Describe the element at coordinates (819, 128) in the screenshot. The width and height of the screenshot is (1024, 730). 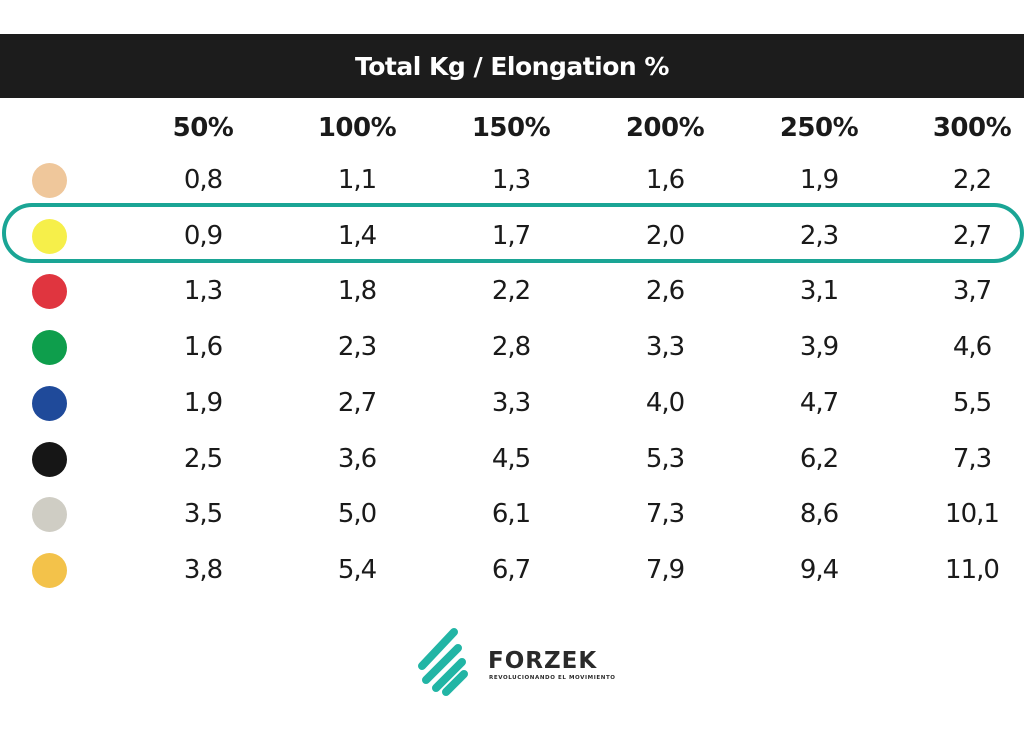
I see `column-header: 250%` at that location.